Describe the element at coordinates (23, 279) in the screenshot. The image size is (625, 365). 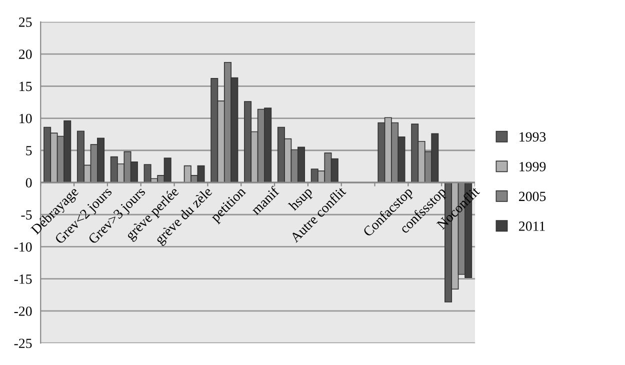
I see `y-tick-label: -15` at that location.